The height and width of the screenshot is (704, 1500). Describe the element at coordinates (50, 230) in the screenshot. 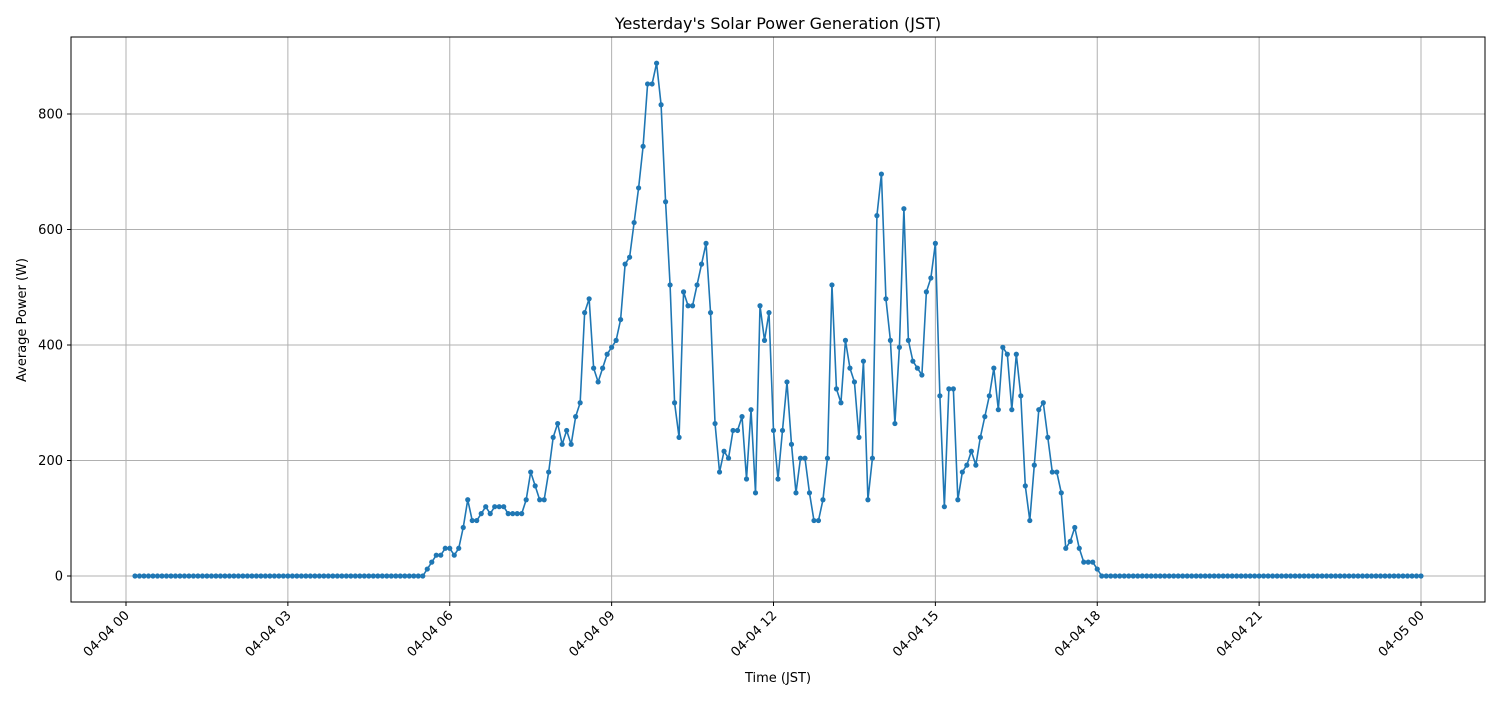

I see `y-tick-label: 600` at that location.